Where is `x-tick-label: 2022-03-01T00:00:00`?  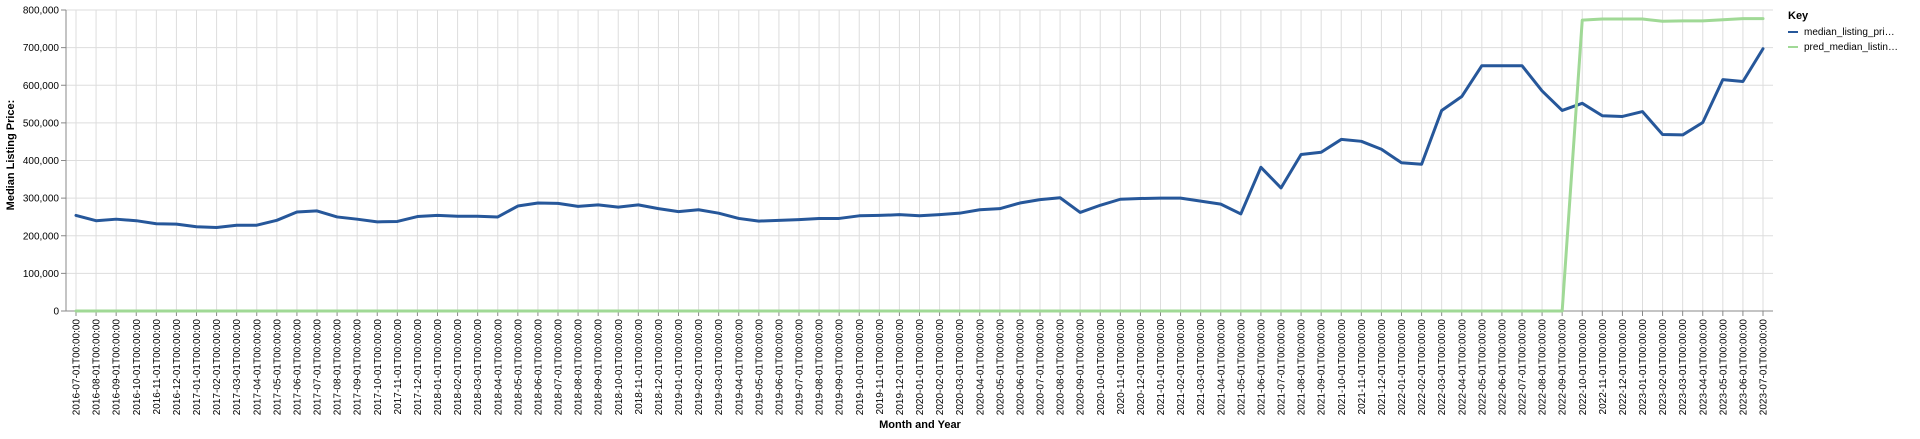
x-tick-label: 2022-03-01T00:00:00 is located at coordinates (1442, 367).